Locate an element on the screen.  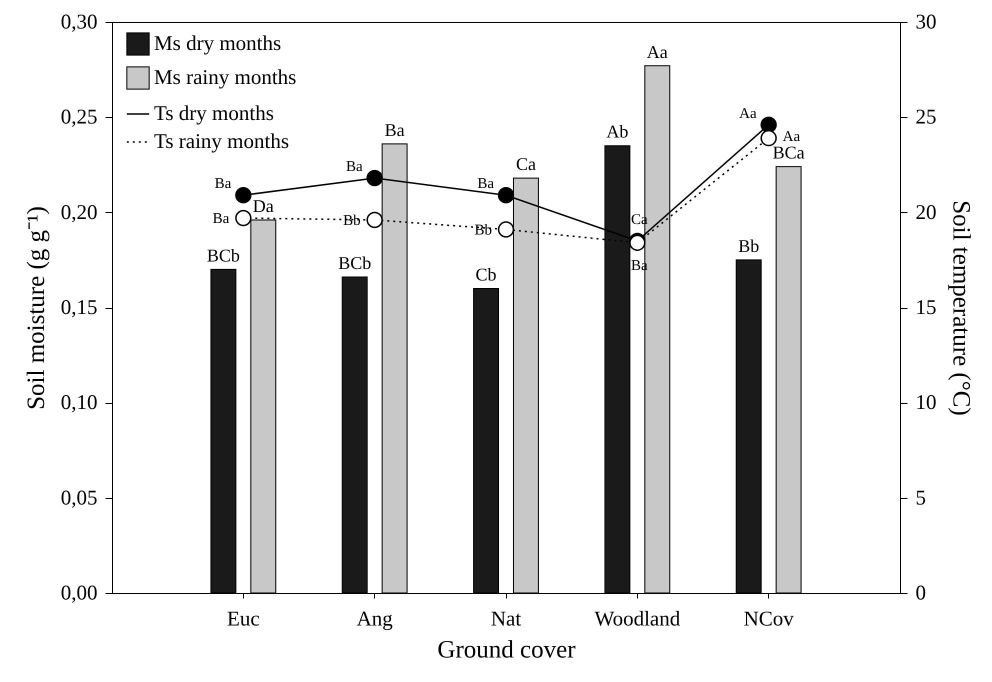
legend-label: Ms rainy months is located at coordinates (225, 77).